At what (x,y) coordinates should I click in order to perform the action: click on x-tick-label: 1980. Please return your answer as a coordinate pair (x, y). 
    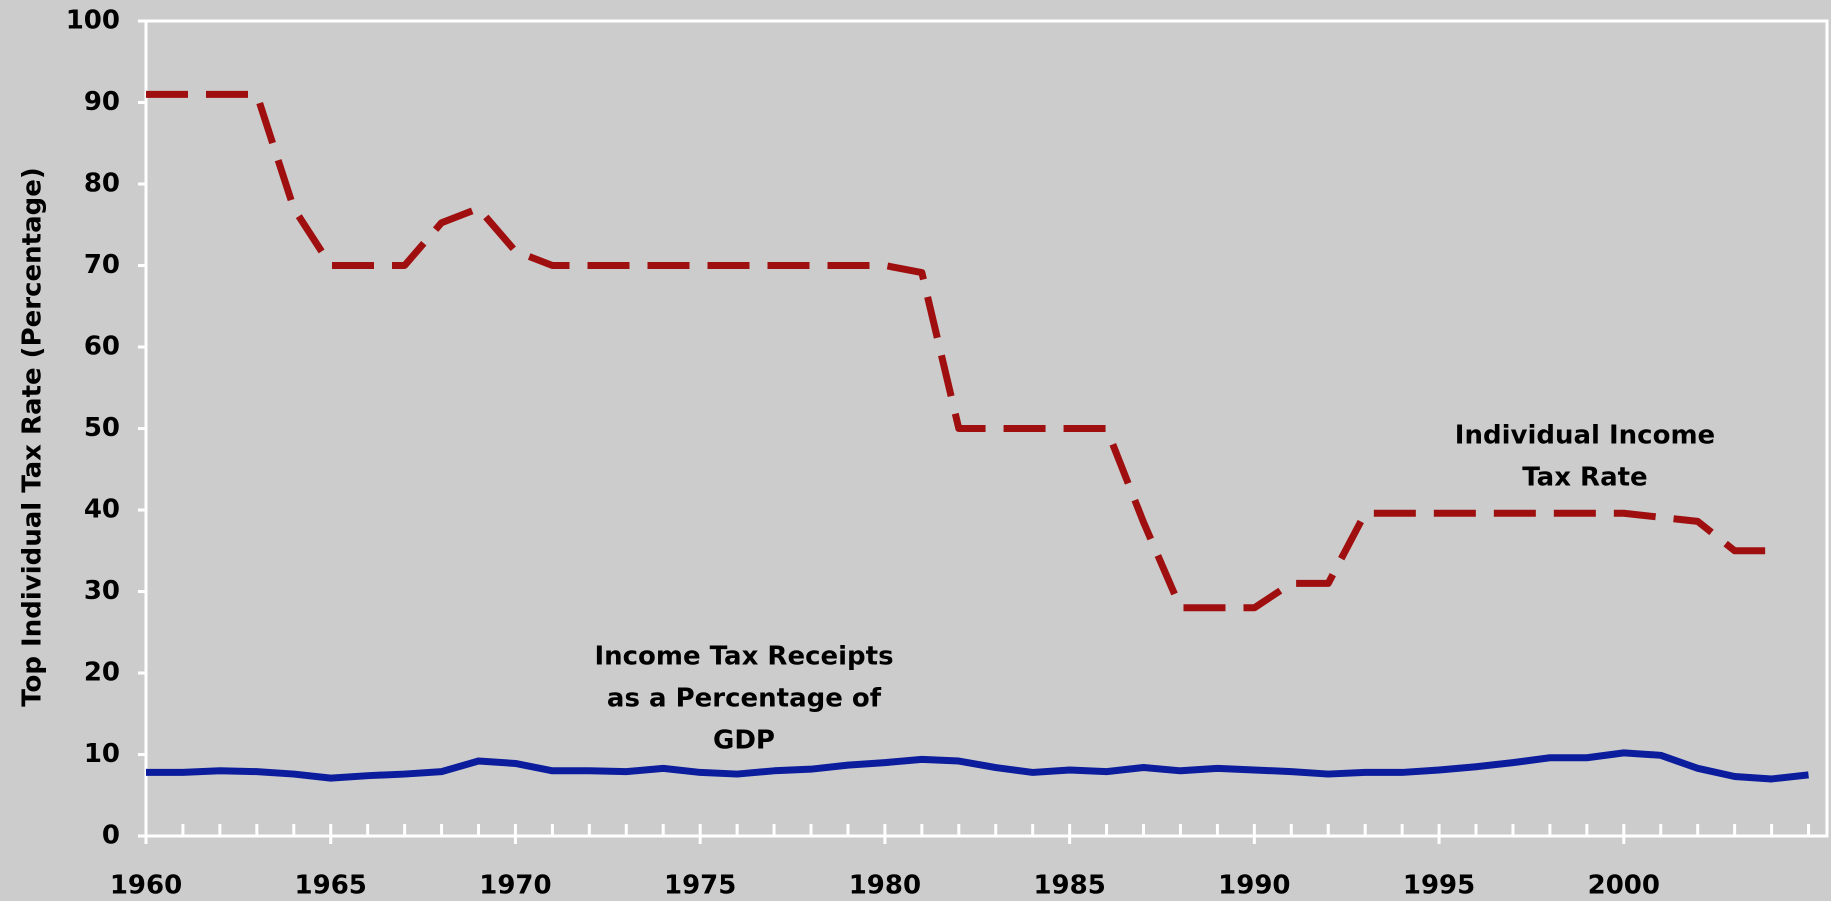
    Looking at the image, I should click on (885, 886).